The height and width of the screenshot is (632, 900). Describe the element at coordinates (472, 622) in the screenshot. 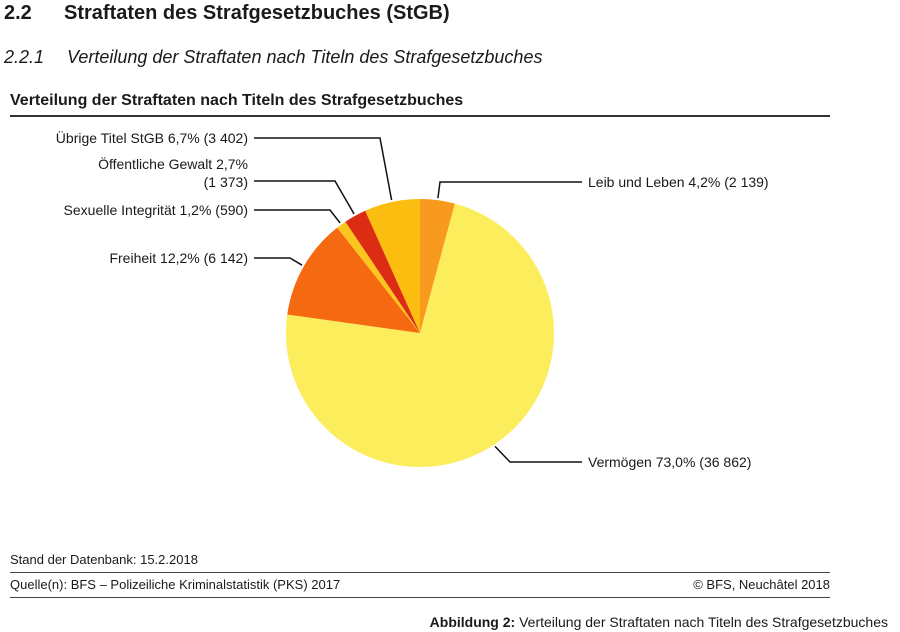

I see `caption-label: Abbildung 2:` at that location.